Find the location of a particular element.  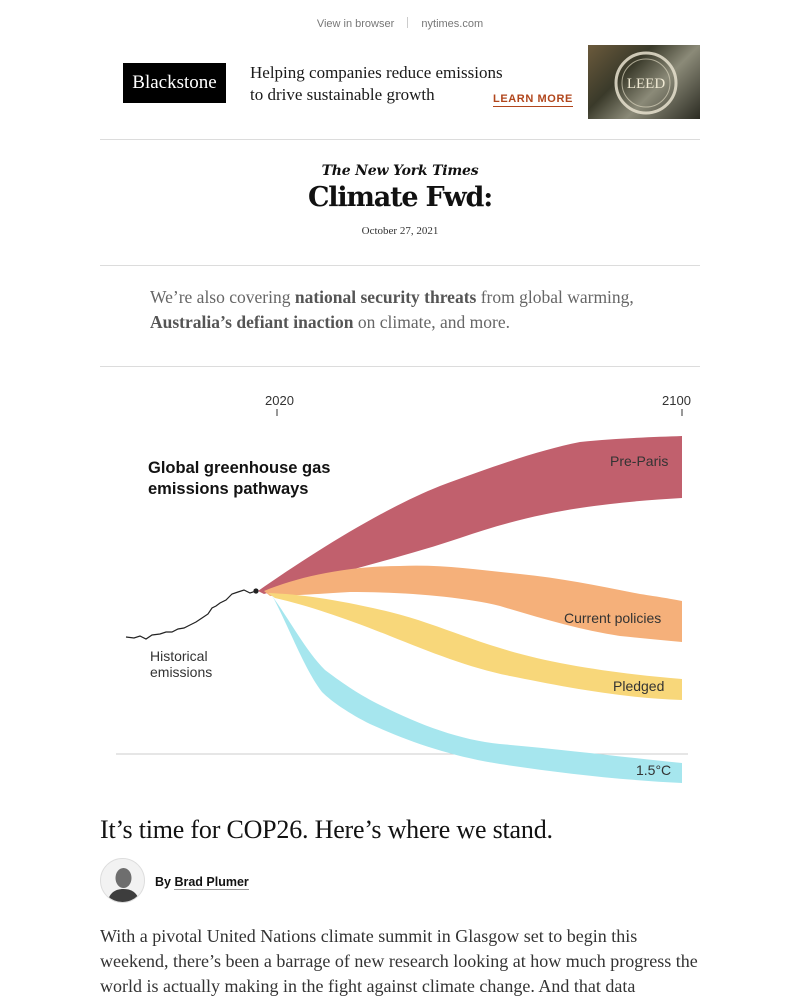

band-1-5c is located at coordinates (476, 688).